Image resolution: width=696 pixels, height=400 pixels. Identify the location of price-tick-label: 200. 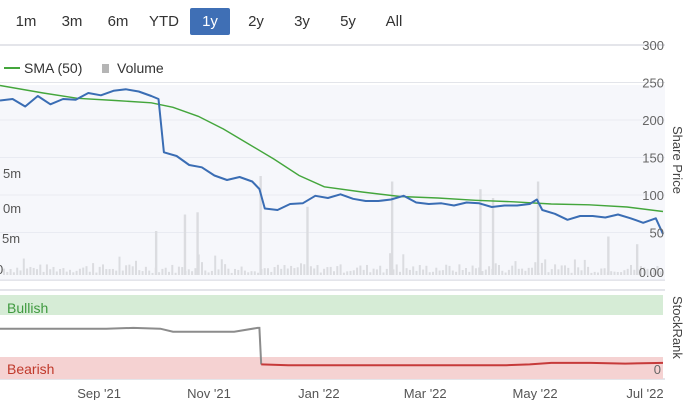
(653, 120).